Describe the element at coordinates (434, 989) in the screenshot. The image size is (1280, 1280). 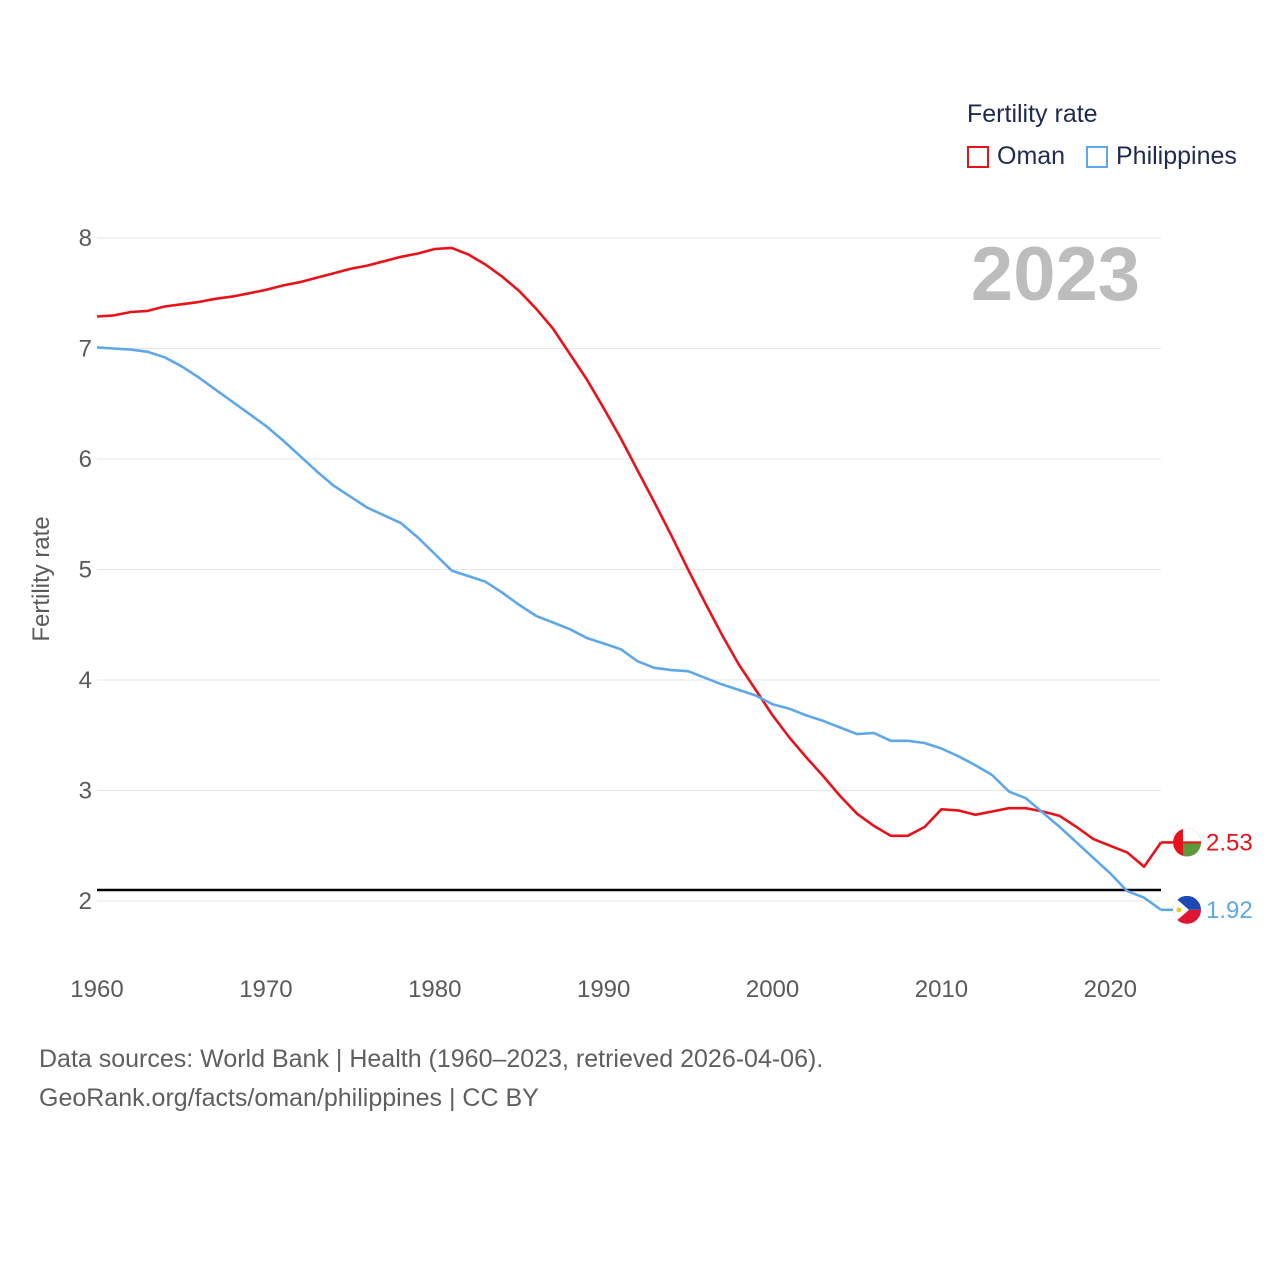
I see `x-tick-label-1980: 1980` at that location.